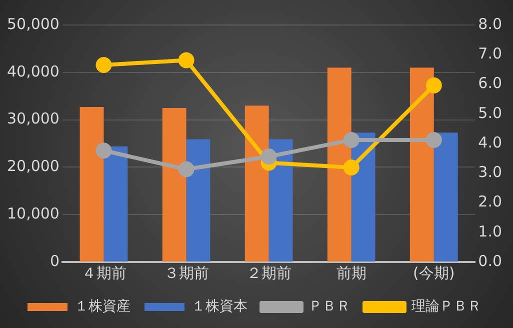  Describe the element at coordinates (490, 23) in the screenshot. I see `y2-tick-label: 8.0` at that location.